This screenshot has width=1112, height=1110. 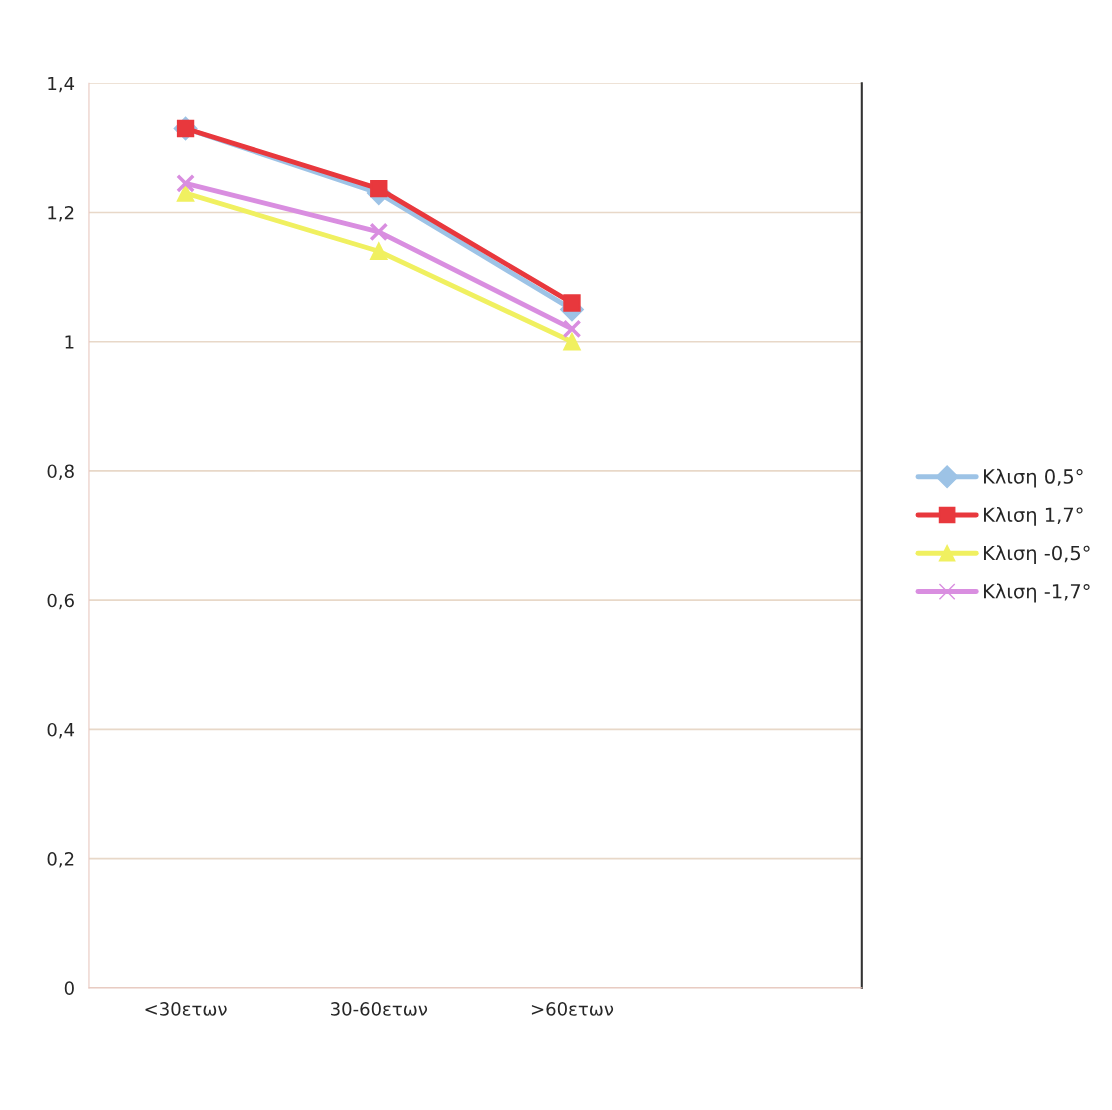 What do you see at coordinates (60, 472) in the screenshot?
I see `y-tick-label: 0,8` at bounding box center [60, 472].